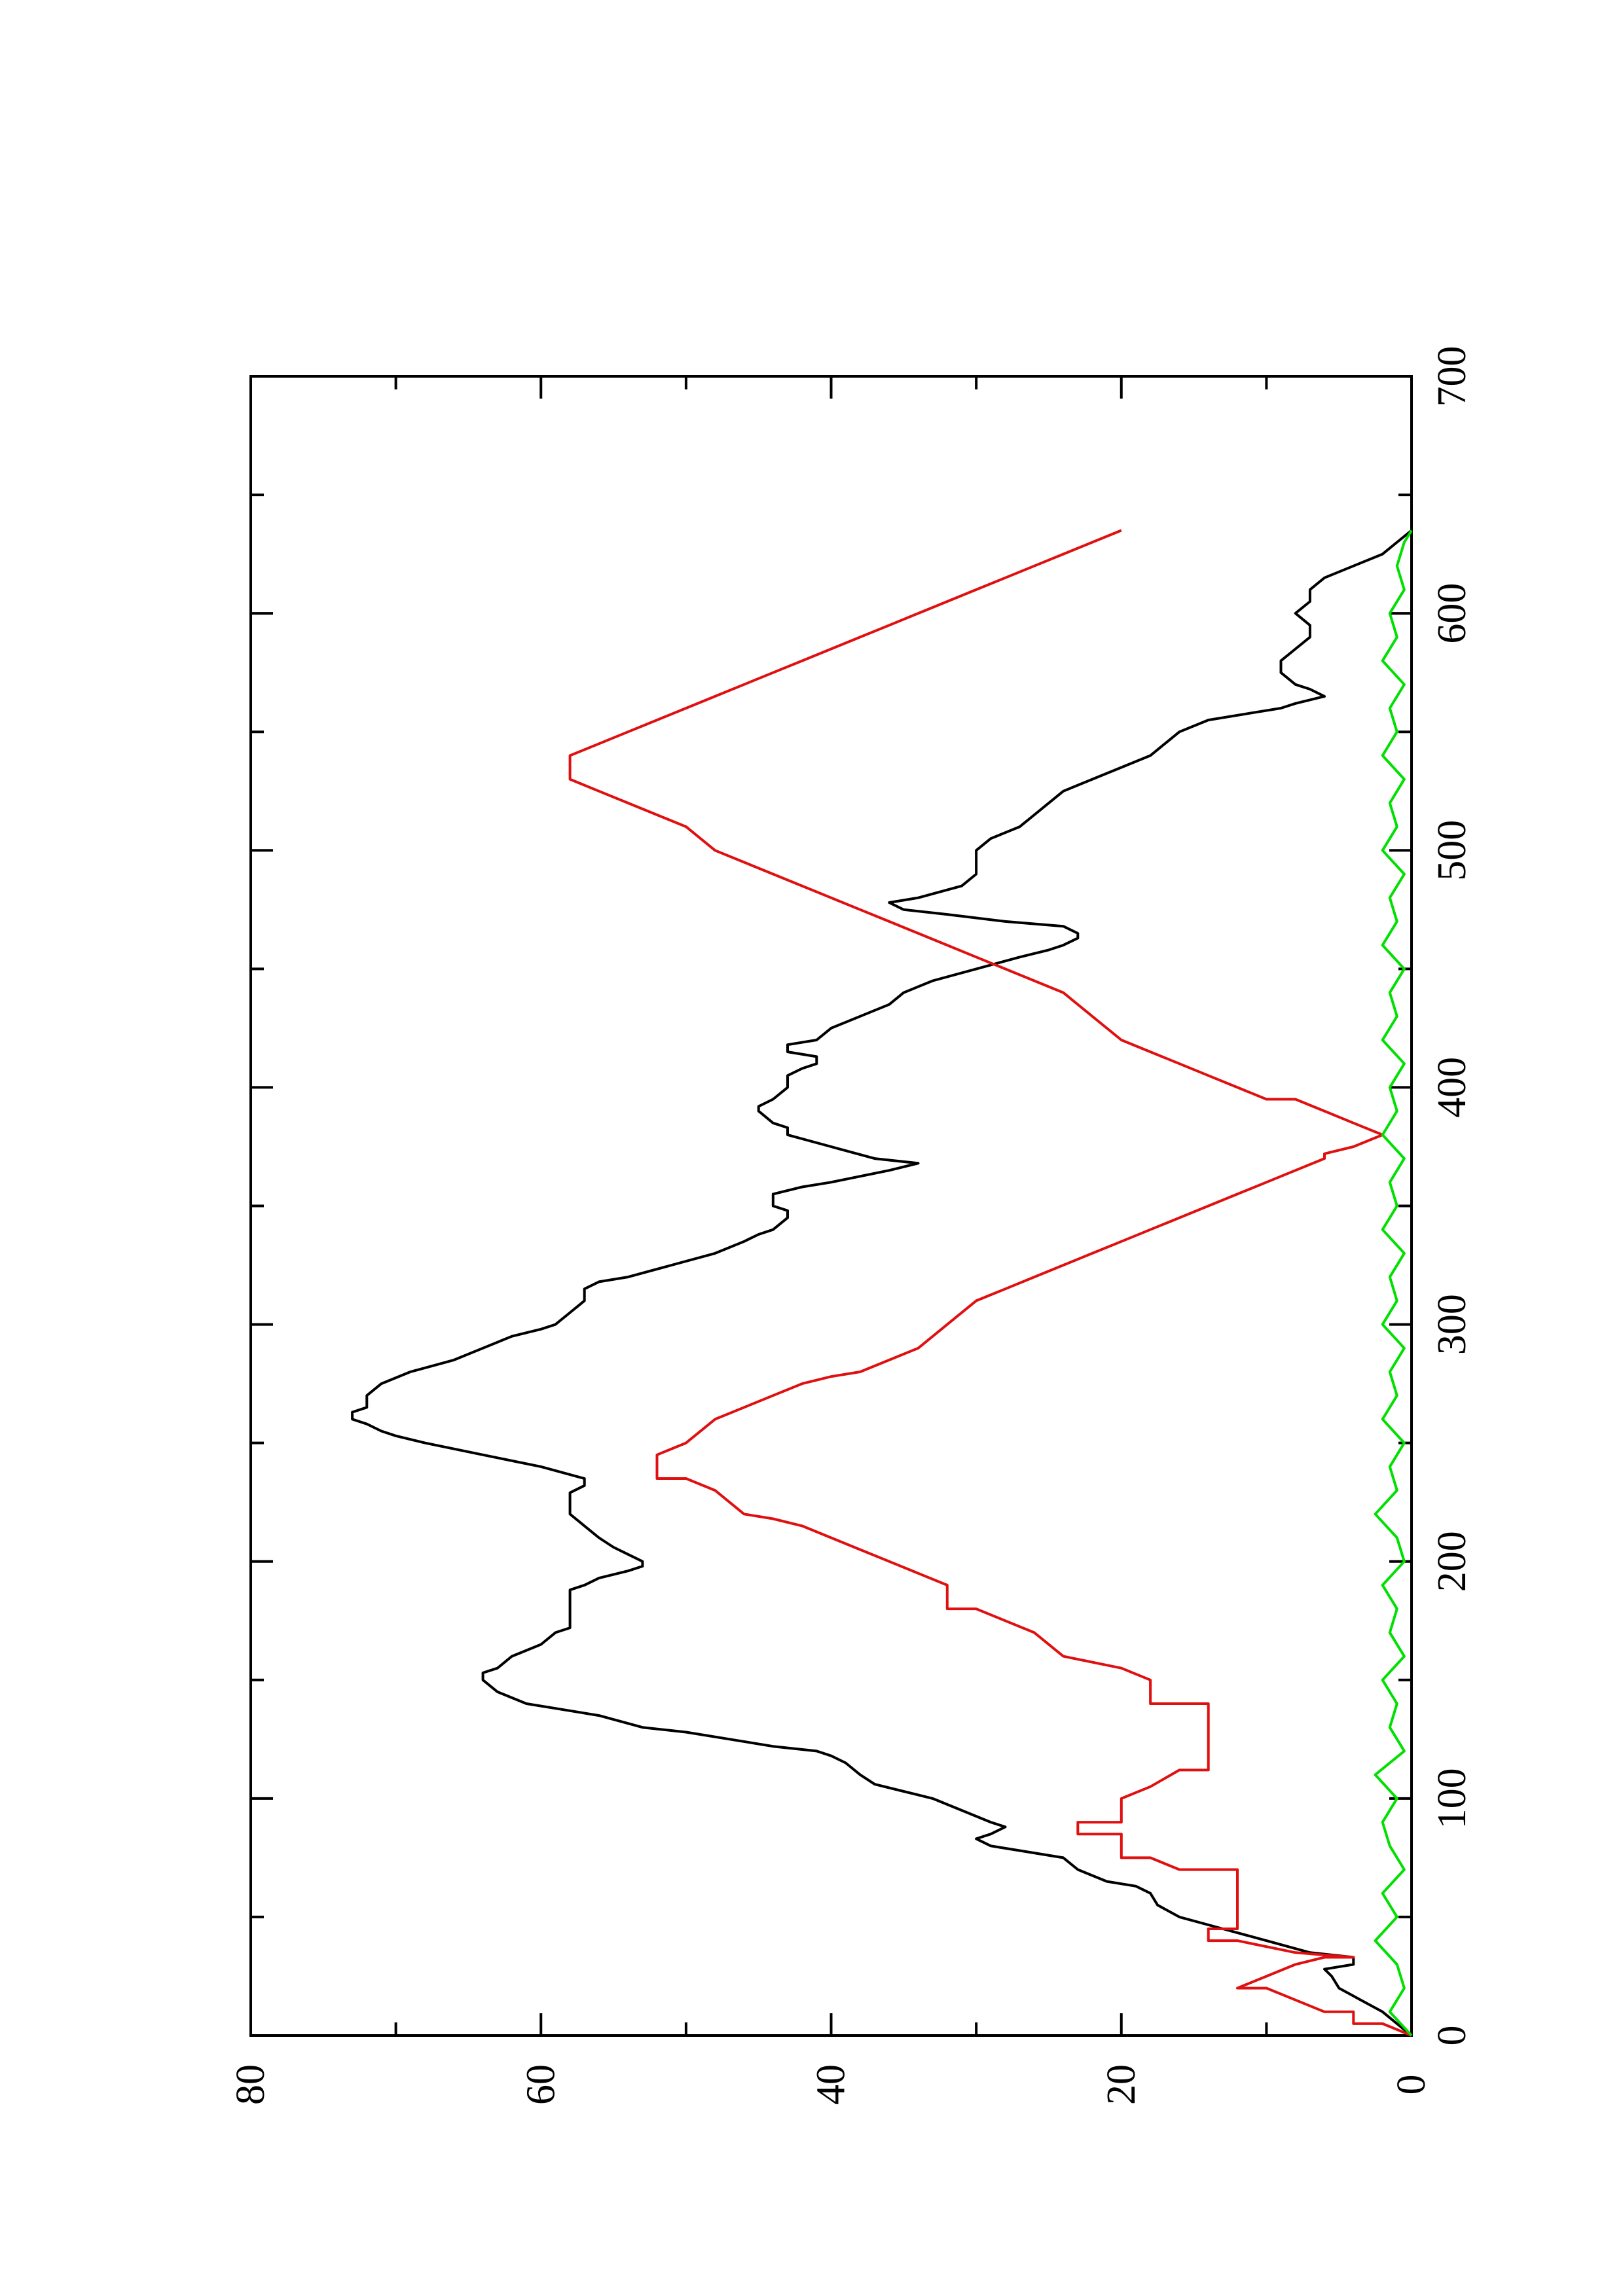 The width and height of the screenshot is (1623, 2296). What do you see at coordinates (250, 2084) in the screenshot?
I see `y-tick-label: 80` at bounding box center [250, 2084].